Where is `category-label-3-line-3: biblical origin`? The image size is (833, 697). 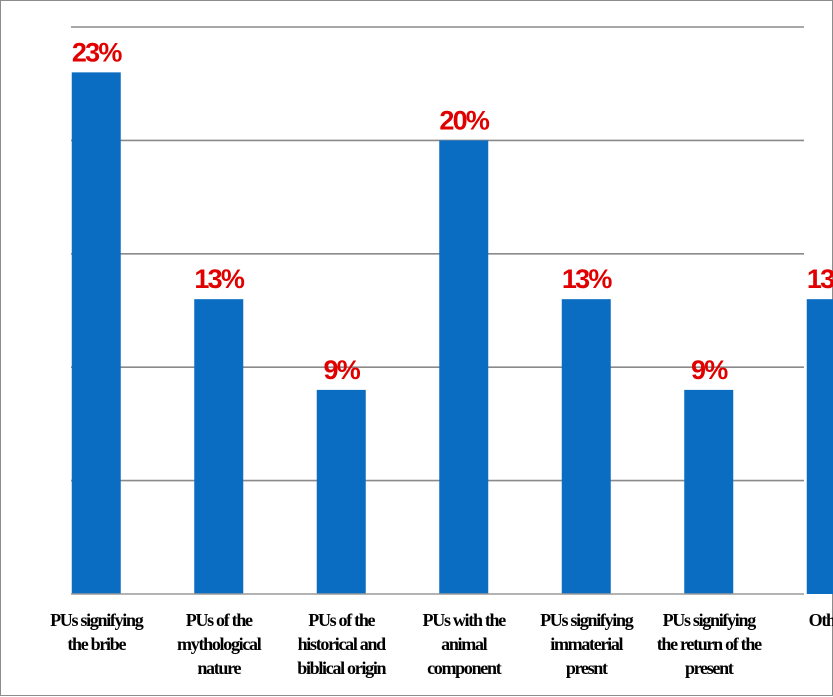
category-label-3-line-3: biblical origin is located at coordinates (341, 668).